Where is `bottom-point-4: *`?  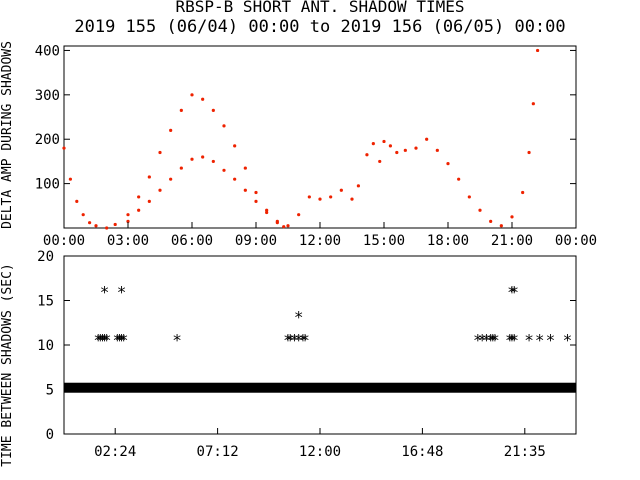 bottom-point-4: * is located at coordinates (107, 340).